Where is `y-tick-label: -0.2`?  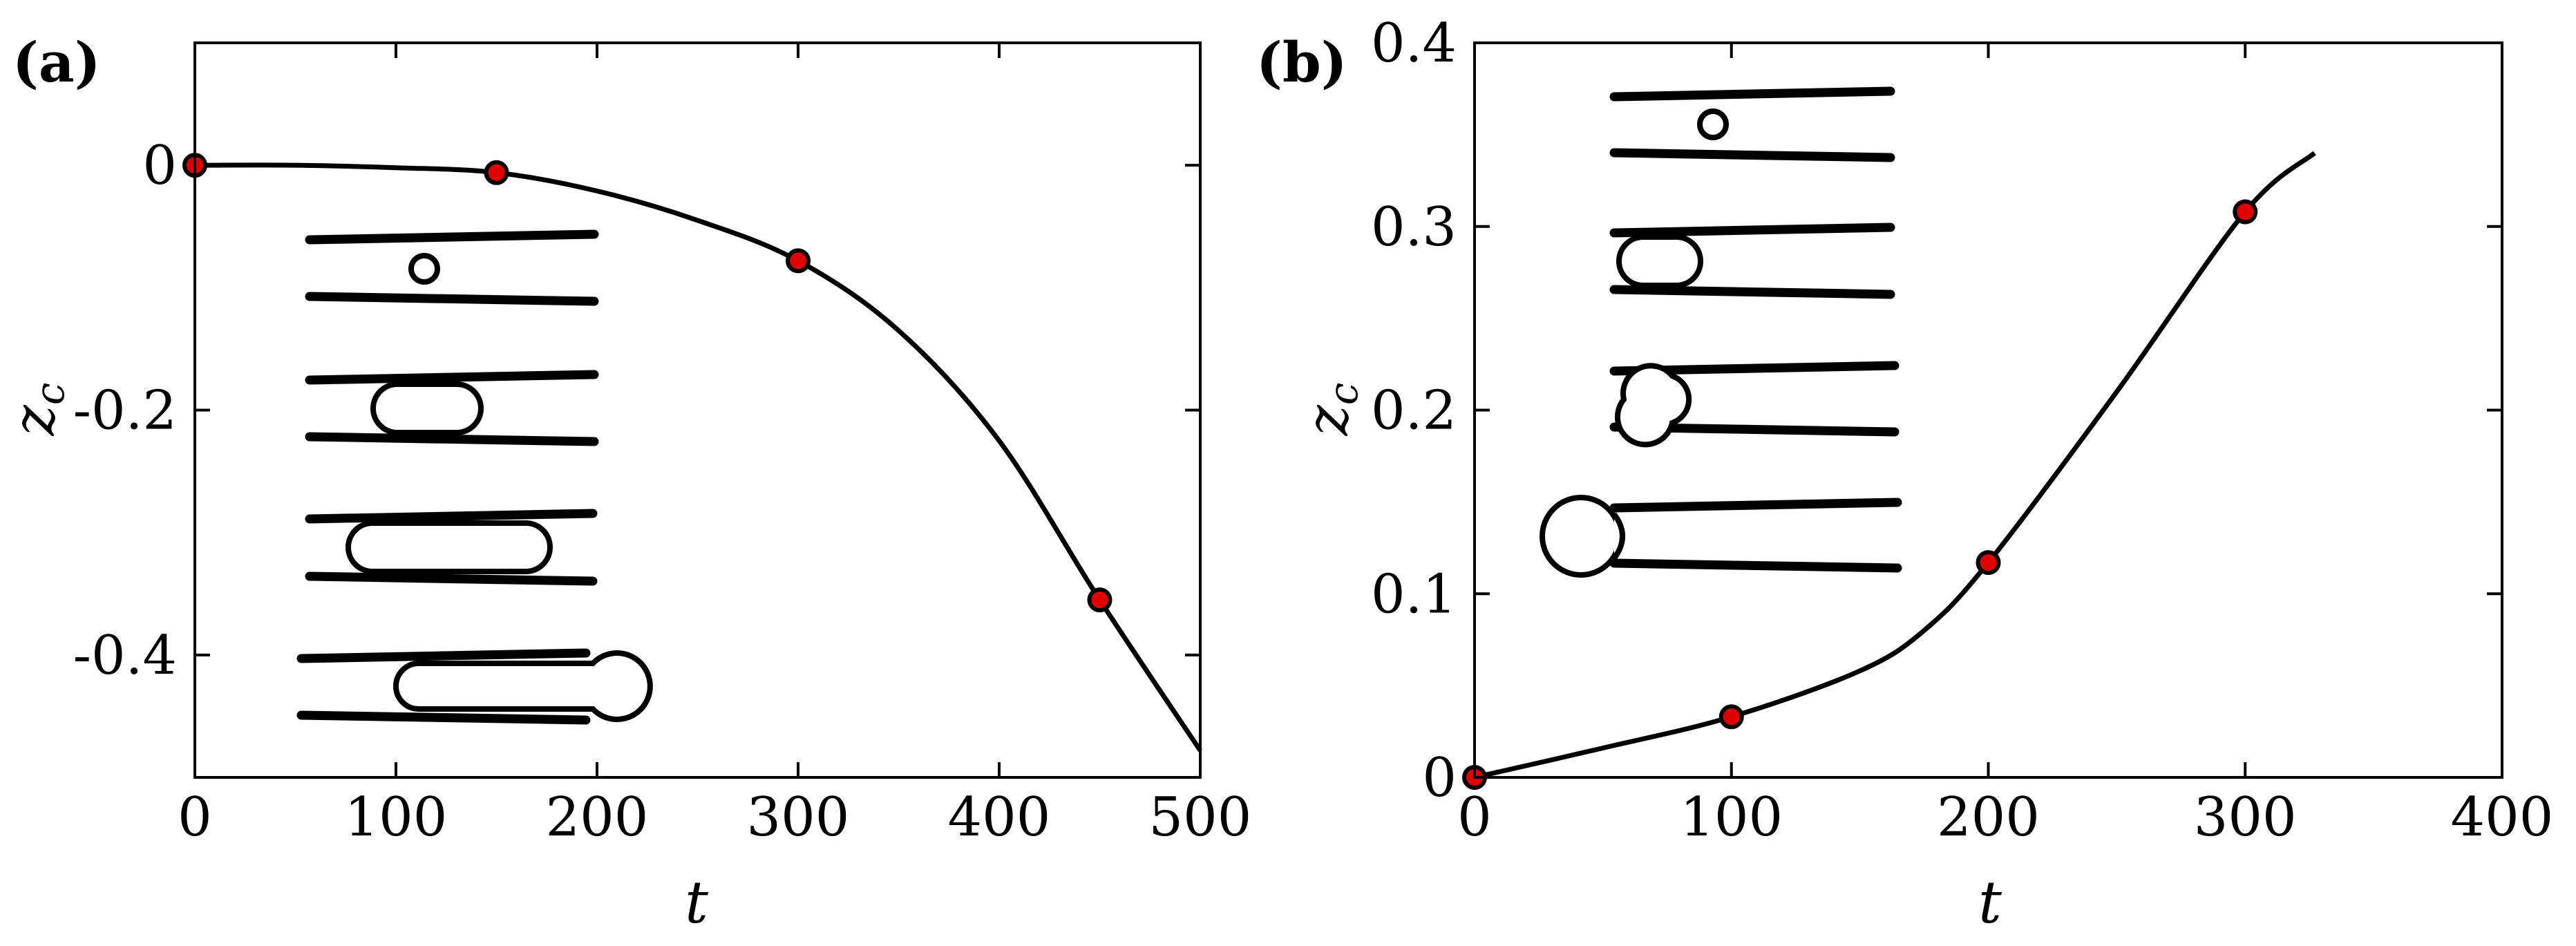 y-tick-label: -0.2 is located at coordinates (125, 411).